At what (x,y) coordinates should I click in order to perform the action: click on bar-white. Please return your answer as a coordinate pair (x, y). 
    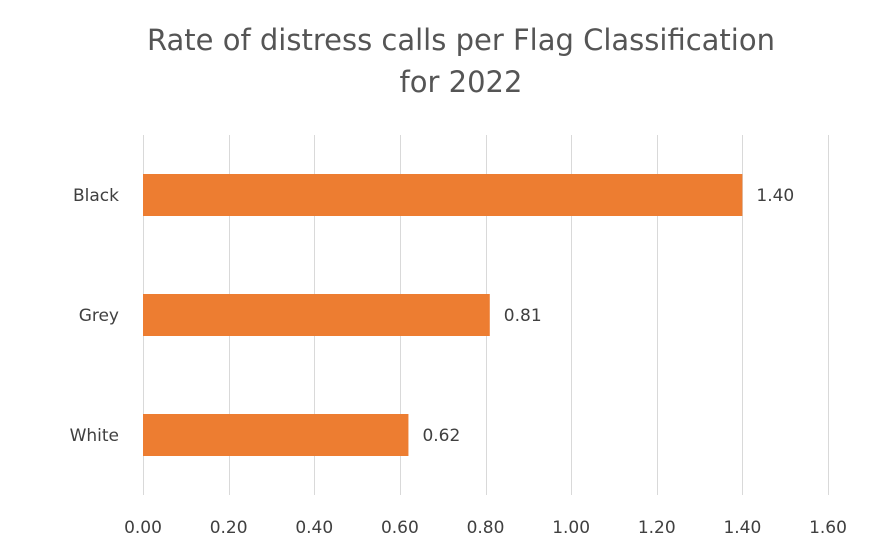
    Looking at the image, I should click on (276, 435).